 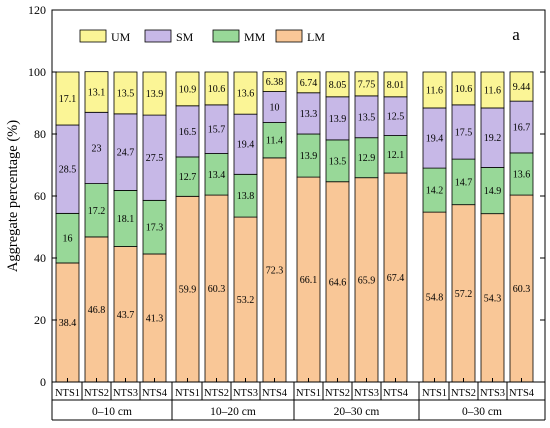 I want to click on data-label-um: 8.01, so click(x=396, y=85).